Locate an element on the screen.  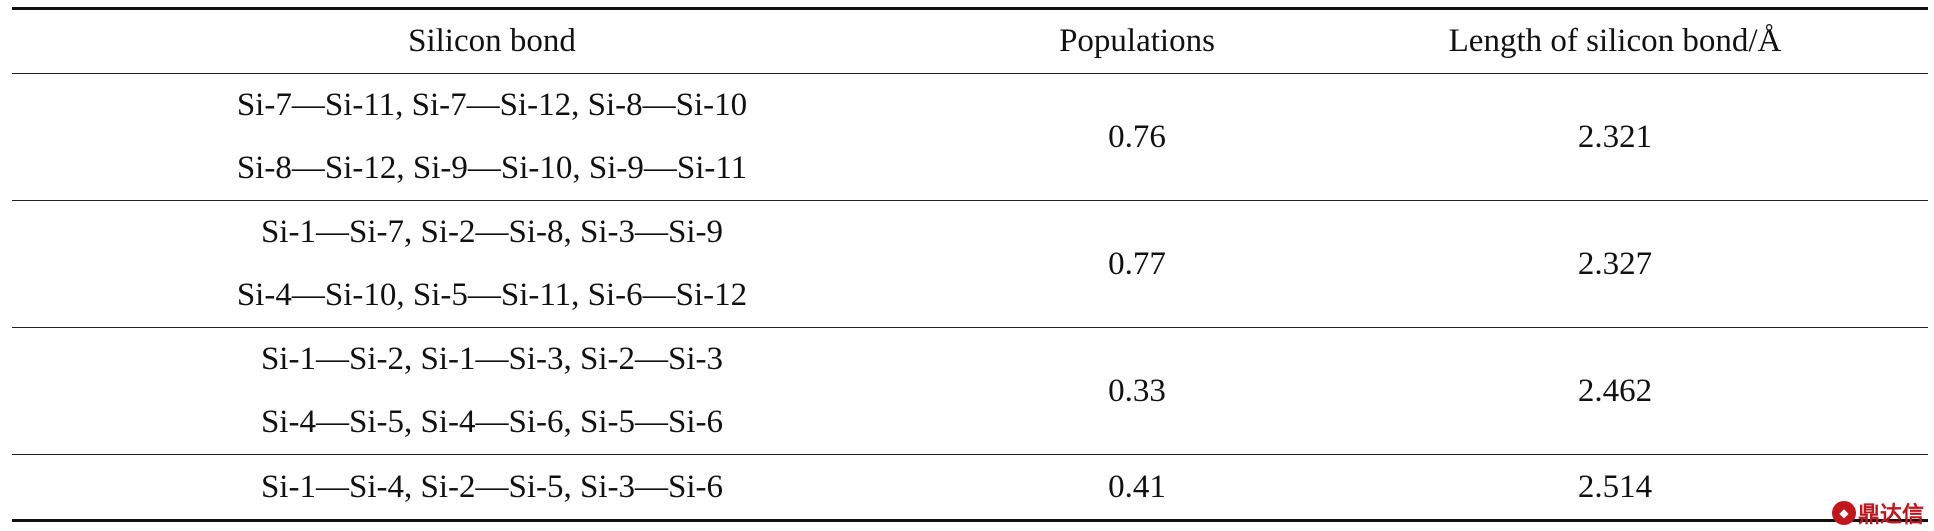
shield-logo-icon: ◆ is located at coordinates (1843, 513).